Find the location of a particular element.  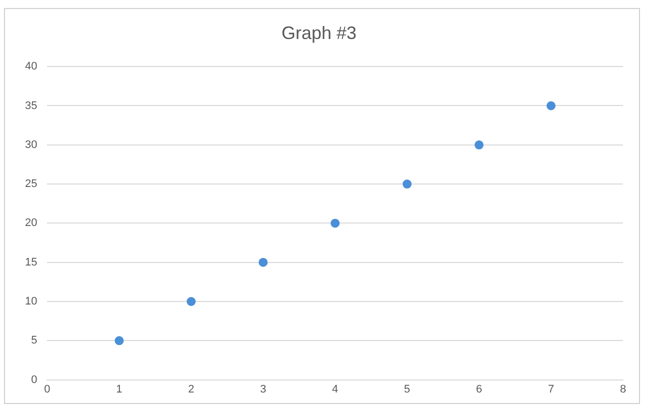

x-tick-label: 6 is located at coordinates (479, 389).